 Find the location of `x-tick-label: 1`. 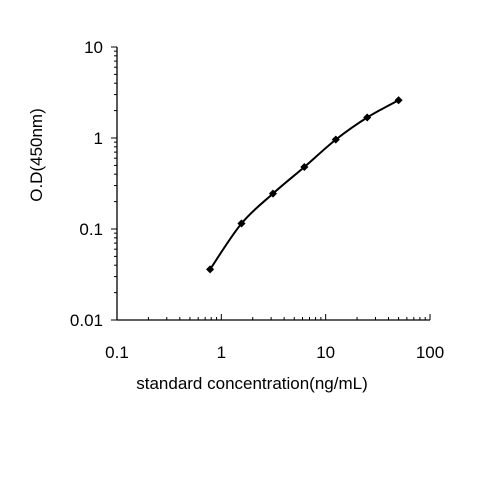

x-tick-label: 1 is located at coordinates (221, 352).